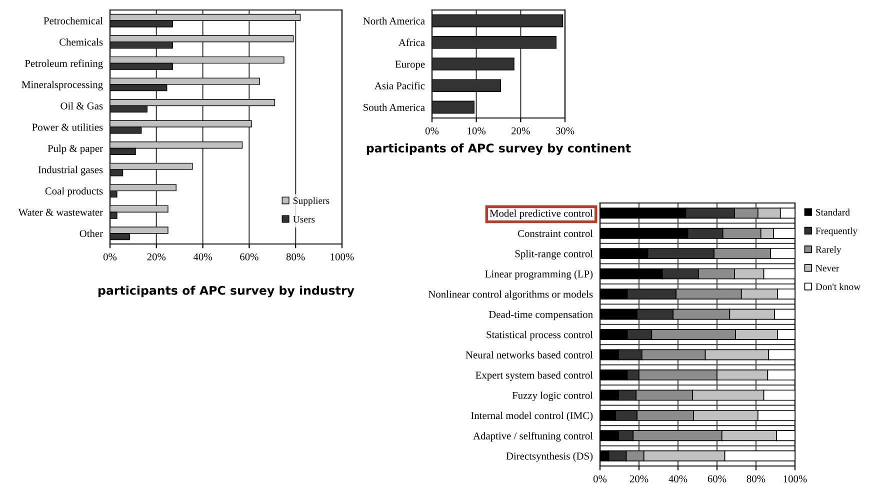 The width and height of the screenshot is (877, 488). What do you see at coordinates (498, 149) in the screenshot?
I see `text: participants of APC survey by continent` at bounding box center [498, 149].